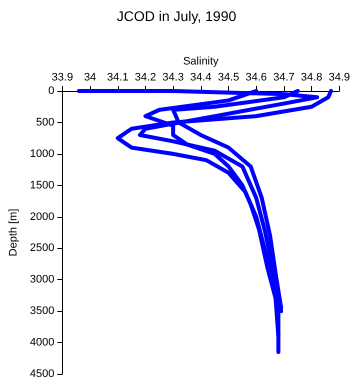 The height and width of the screenshot is (384, 353). What do you see at coordinates (42, 216) in the screenshot?
I see `y-tick-label: 2000` at bounding box center [42, 216].